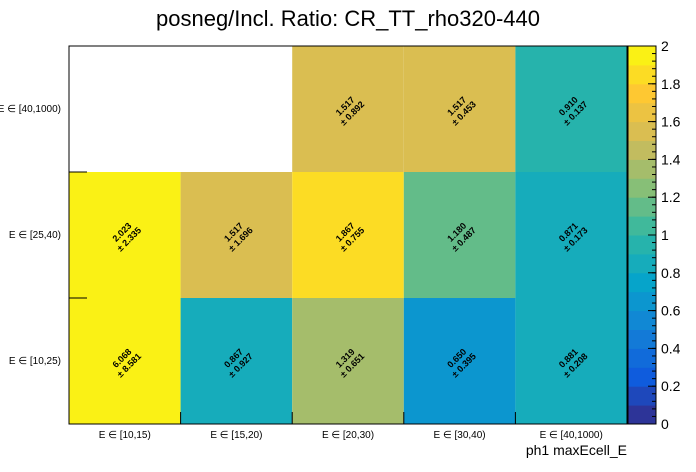  I want to click on x-tick-label: E ∈ [40,1000), so click(571, 435).